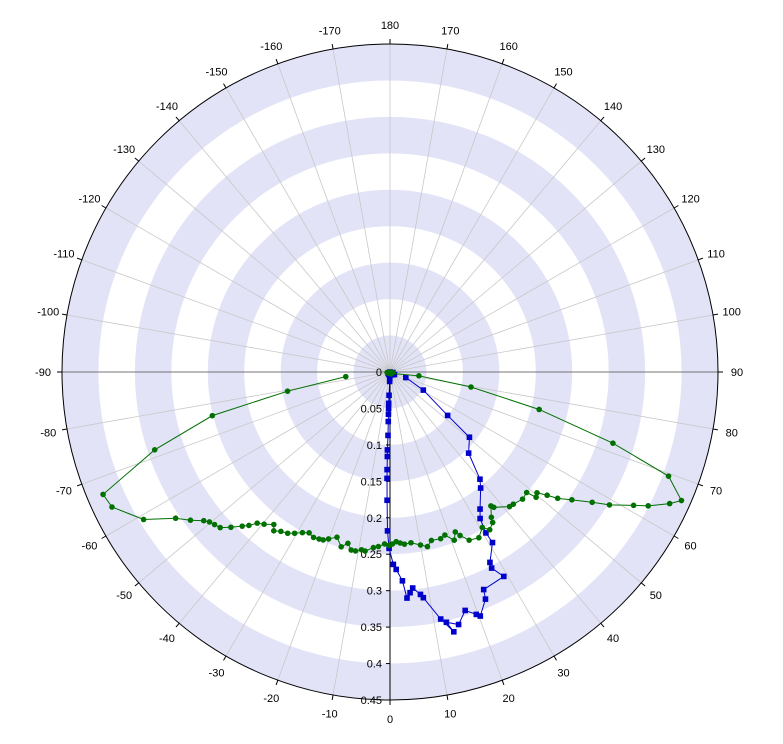  Describe the element at coordinates (89, 200) in the screenshot. I see `angular-tick-label: -120` at that location.